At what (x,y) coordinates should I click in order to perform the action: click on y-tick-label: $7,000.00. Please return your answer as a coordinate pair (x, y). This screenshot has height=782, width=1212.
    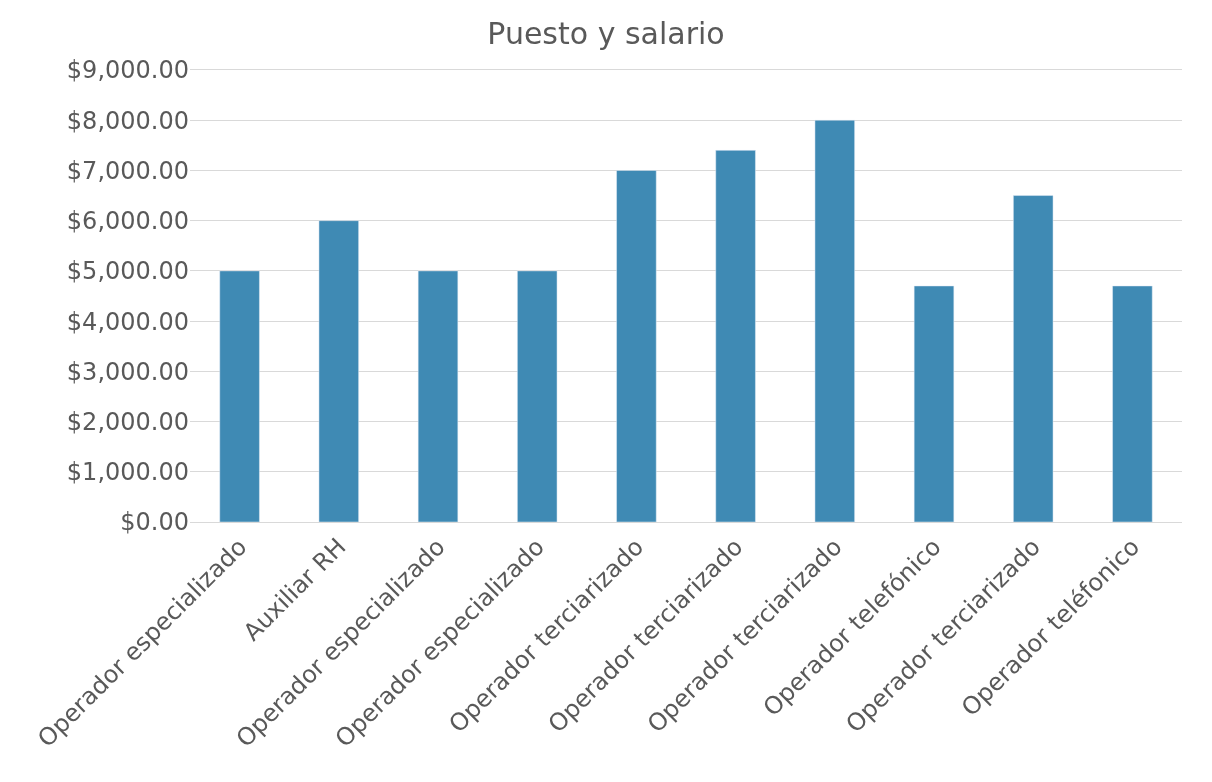
    Looking at the image, I should click on (127, 170).